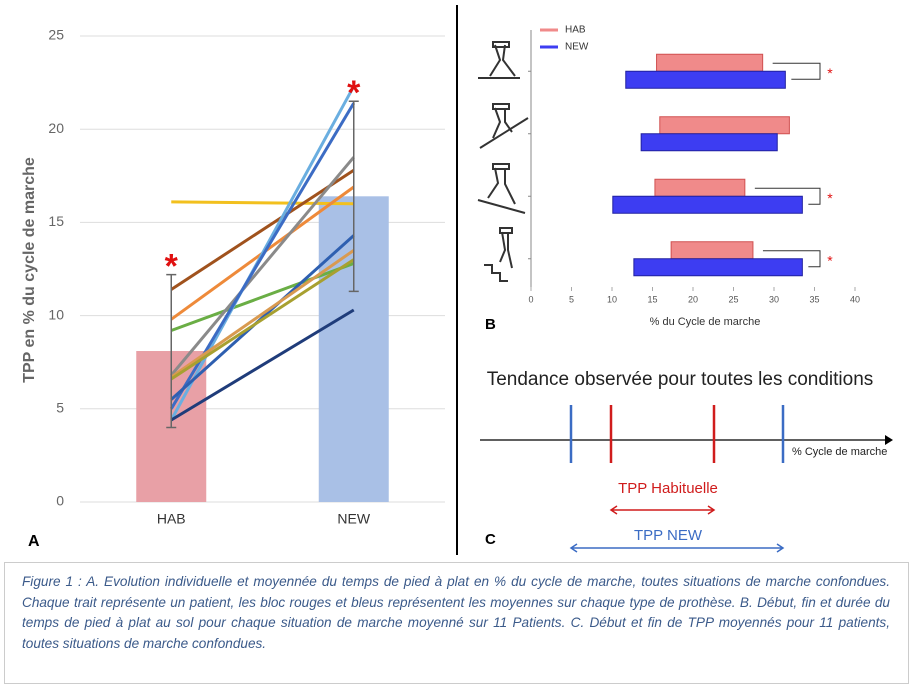  I want to click on x-tick-label: 0, so click(530, 299).